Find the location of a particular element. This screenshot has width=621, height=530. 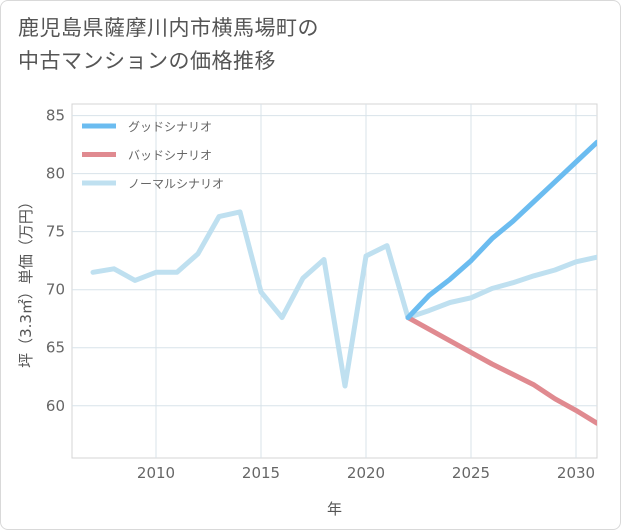

x-tick-label: 2030 is located at coordinates (576, 473).